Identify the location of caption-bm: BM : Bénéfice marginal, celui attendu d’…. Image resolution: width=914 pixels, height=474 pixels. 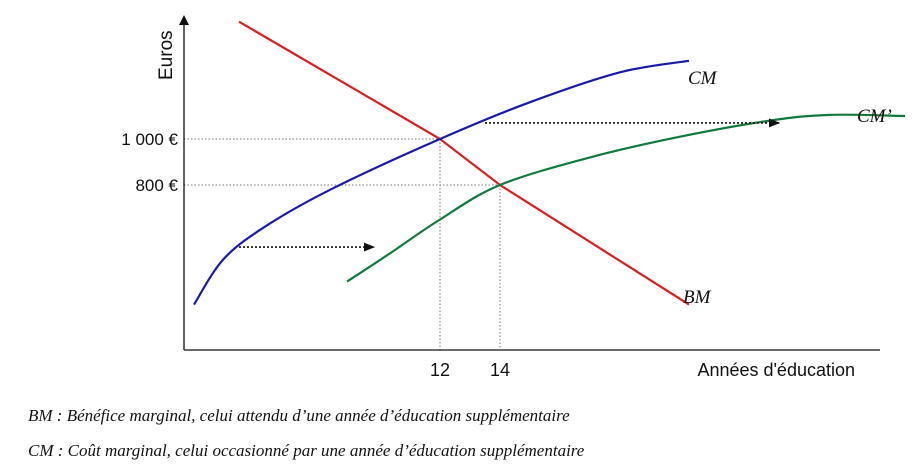
(299, 415).